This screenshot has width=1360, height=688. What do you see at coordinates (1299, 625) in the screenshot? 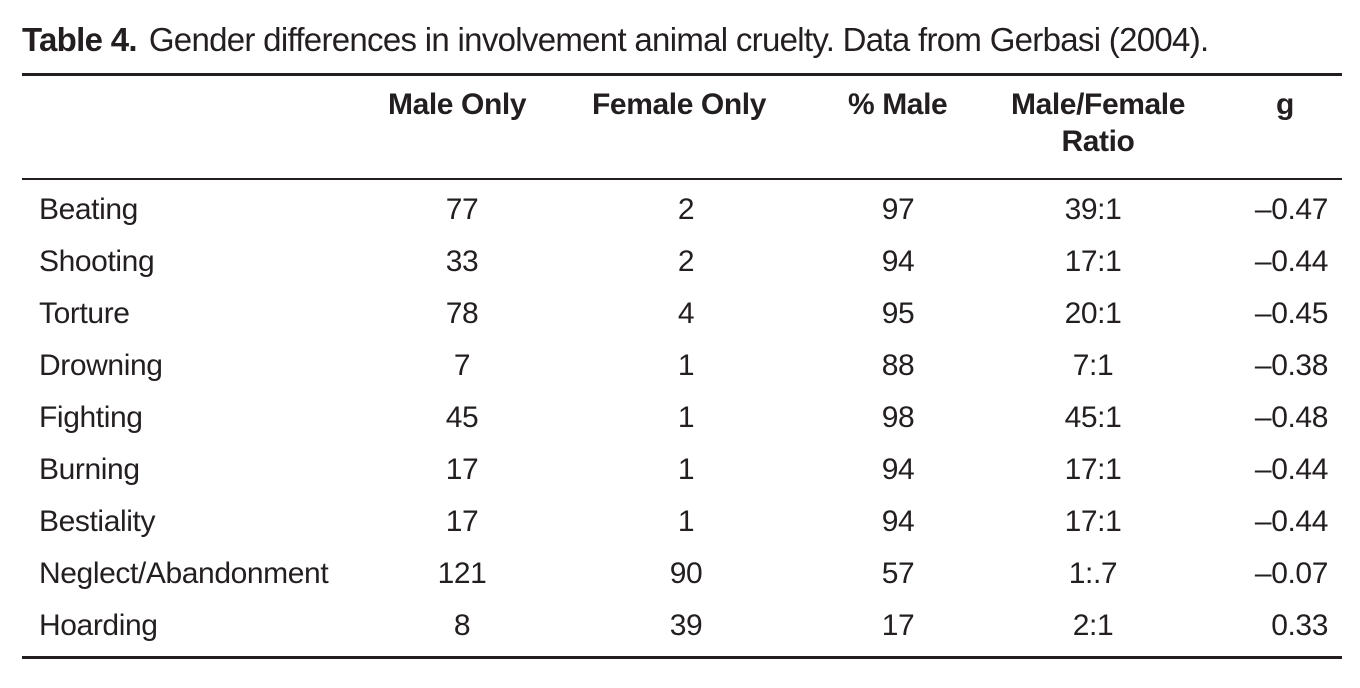
I see `g-cell: 0.33` at bounding box center [1299, 625].